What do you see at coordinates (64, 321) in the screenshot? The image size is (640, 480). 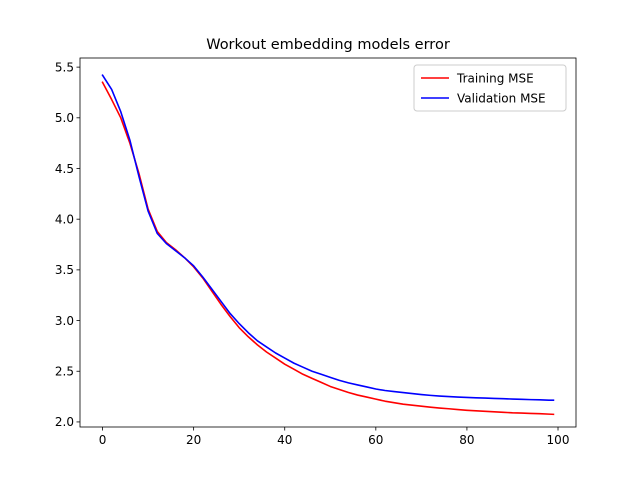 I see `y-tick-label: 3.0` at bounding box center [64, 321].